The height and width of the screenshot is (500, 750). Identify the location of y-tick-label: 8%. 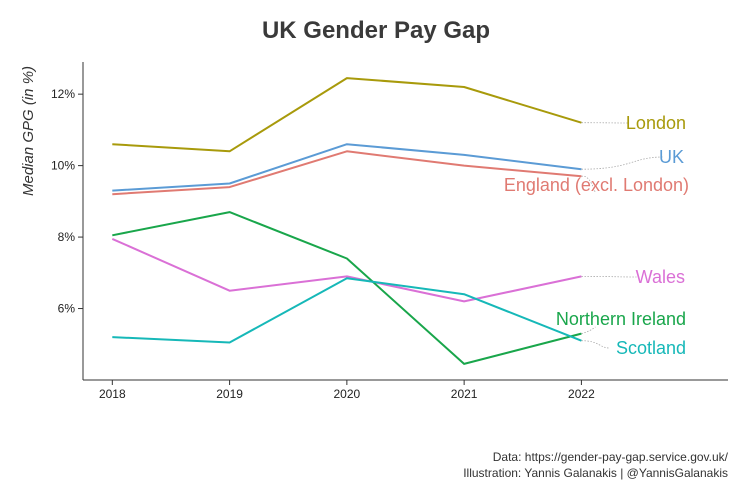
(67, 237).